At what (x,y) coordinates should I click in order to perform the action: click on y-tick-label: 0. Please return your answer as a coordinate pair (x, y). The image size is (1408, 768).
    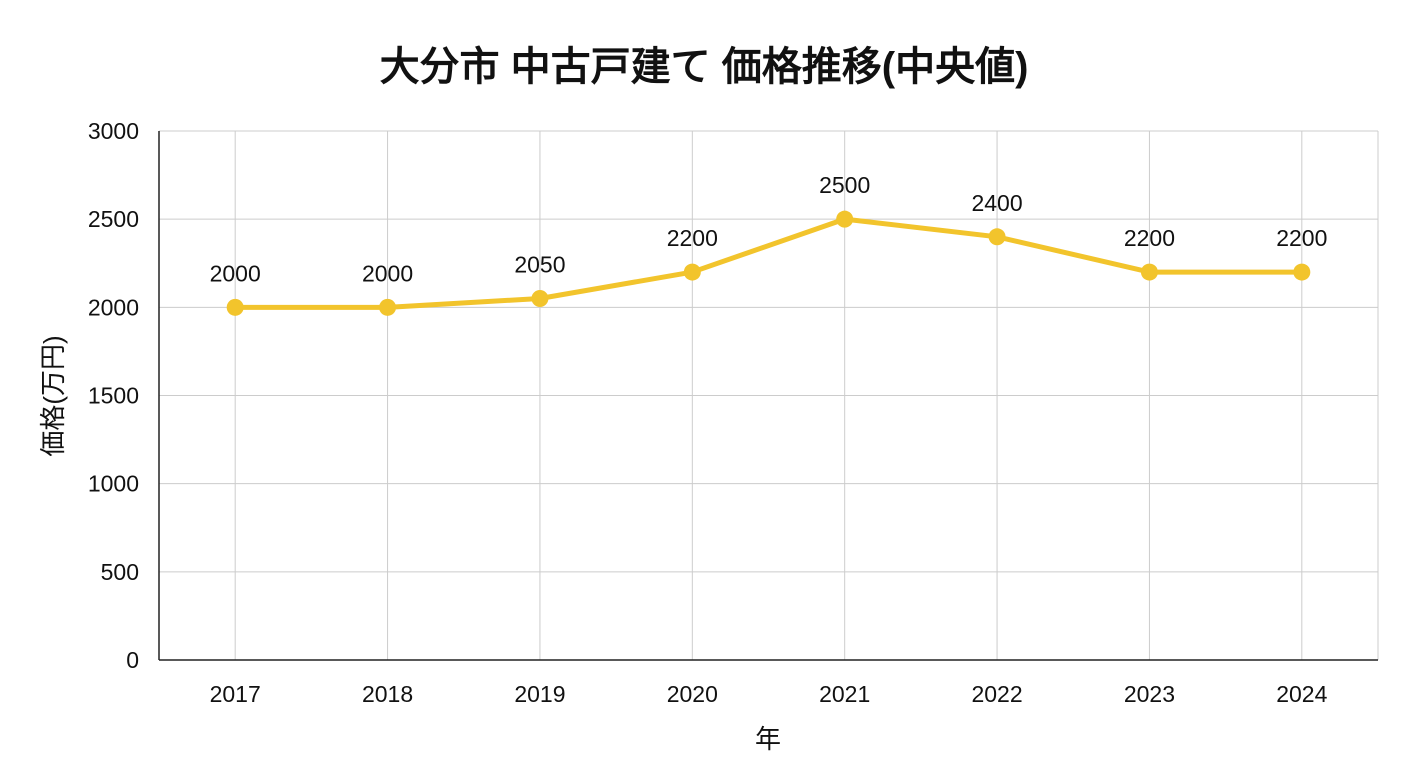
    Looking at the image, I should click on (132, 660).